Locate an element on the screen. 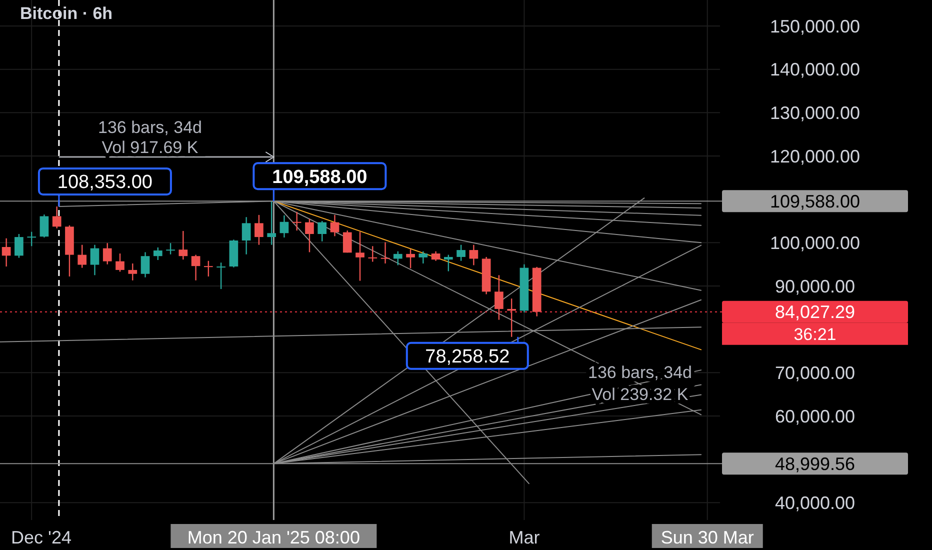 This screenshot has width=932, height=550. y-tick-label: 150,000.00 is located at coordinates (815, 26).